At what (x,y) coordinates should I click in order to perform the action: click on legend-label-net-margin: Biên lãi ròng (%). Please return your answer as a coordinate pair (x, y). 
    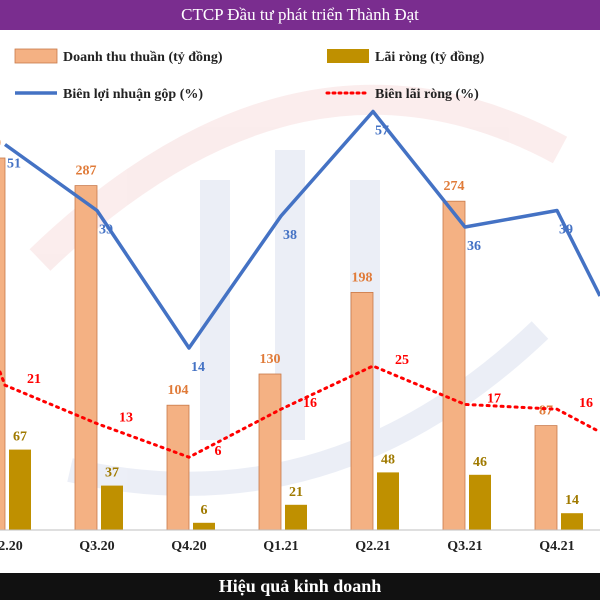
    Looking at the image, I should click on (427, 94).